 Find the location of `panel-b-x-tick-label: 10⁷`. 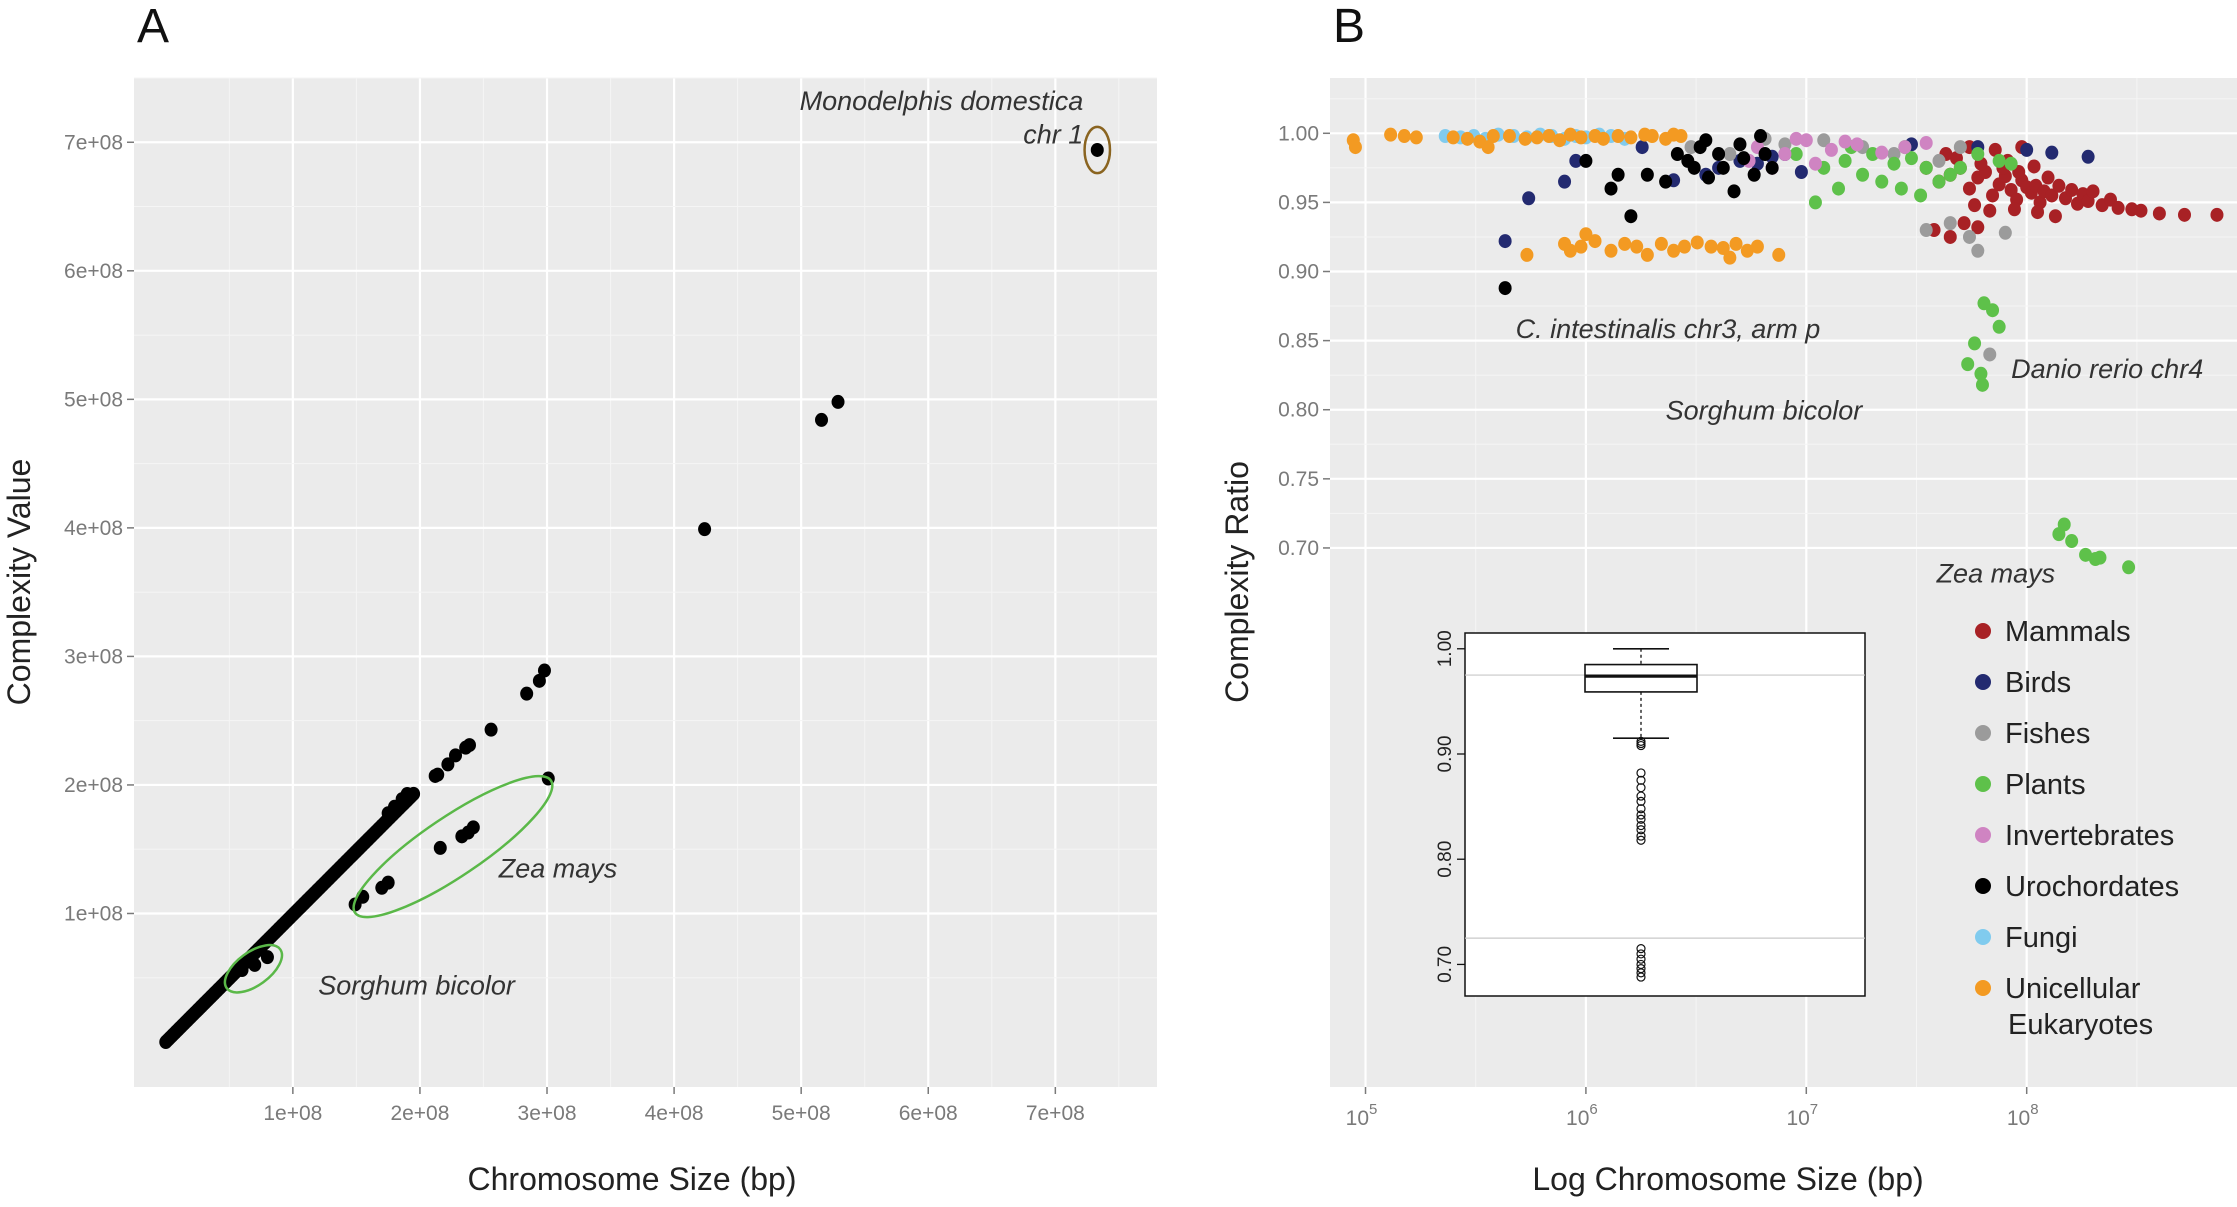

panel-b-x-tick-label: 10⁷ is located at coordinates (1802, 1115).